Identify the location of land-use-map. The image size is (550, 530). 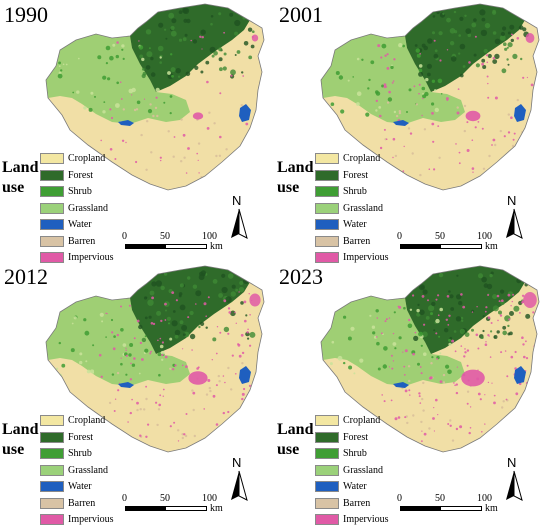
(155, 97).